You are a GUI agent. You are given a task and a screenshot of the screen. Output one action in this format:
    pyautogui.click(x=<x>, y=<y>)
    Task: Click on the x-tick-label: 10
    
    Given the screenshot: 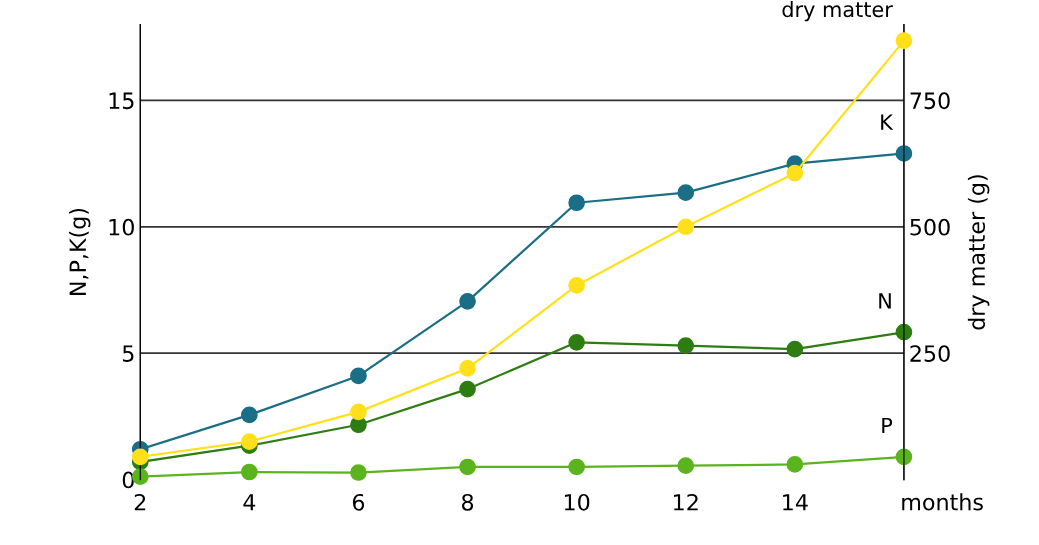 What is the action you would take?
    pyautogui.click(x=577, y=502)
    